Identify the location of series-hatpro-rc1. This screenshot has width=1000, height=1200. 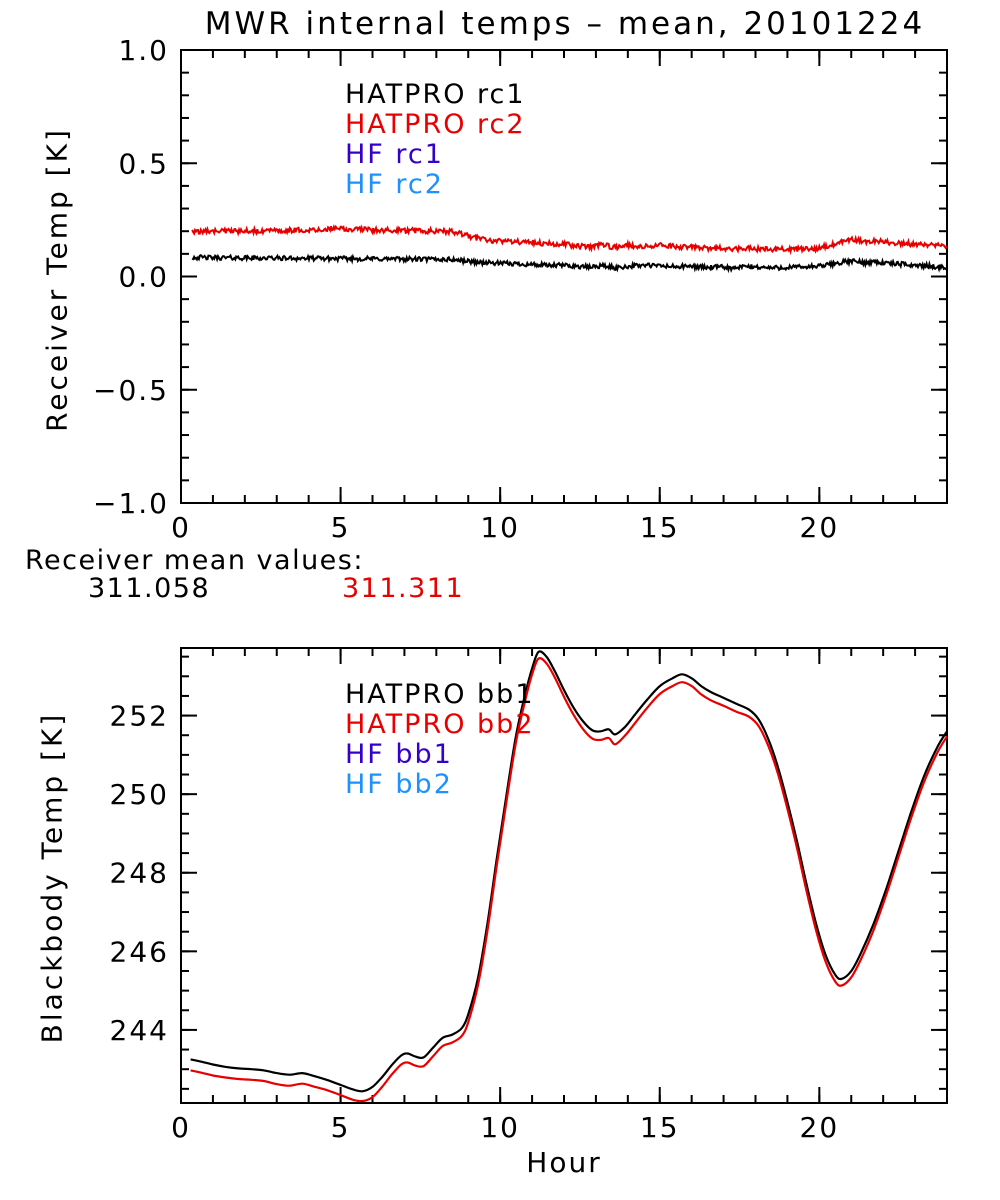
(569, 263).